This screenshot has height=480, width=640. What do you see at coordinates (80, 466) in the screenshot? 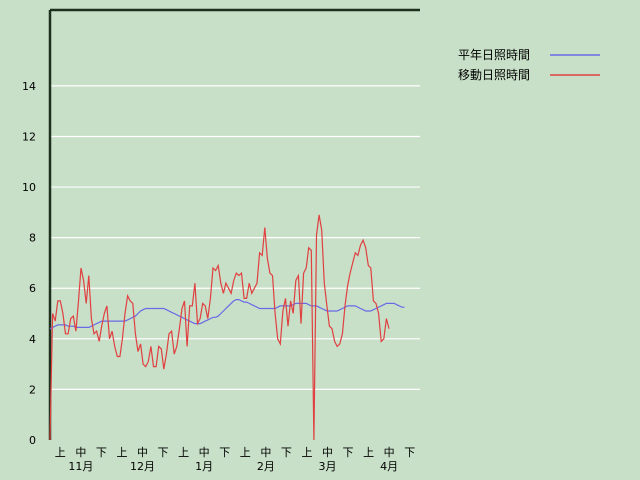
I see `x-month-label: 11月` at bounding box center [80, 466].